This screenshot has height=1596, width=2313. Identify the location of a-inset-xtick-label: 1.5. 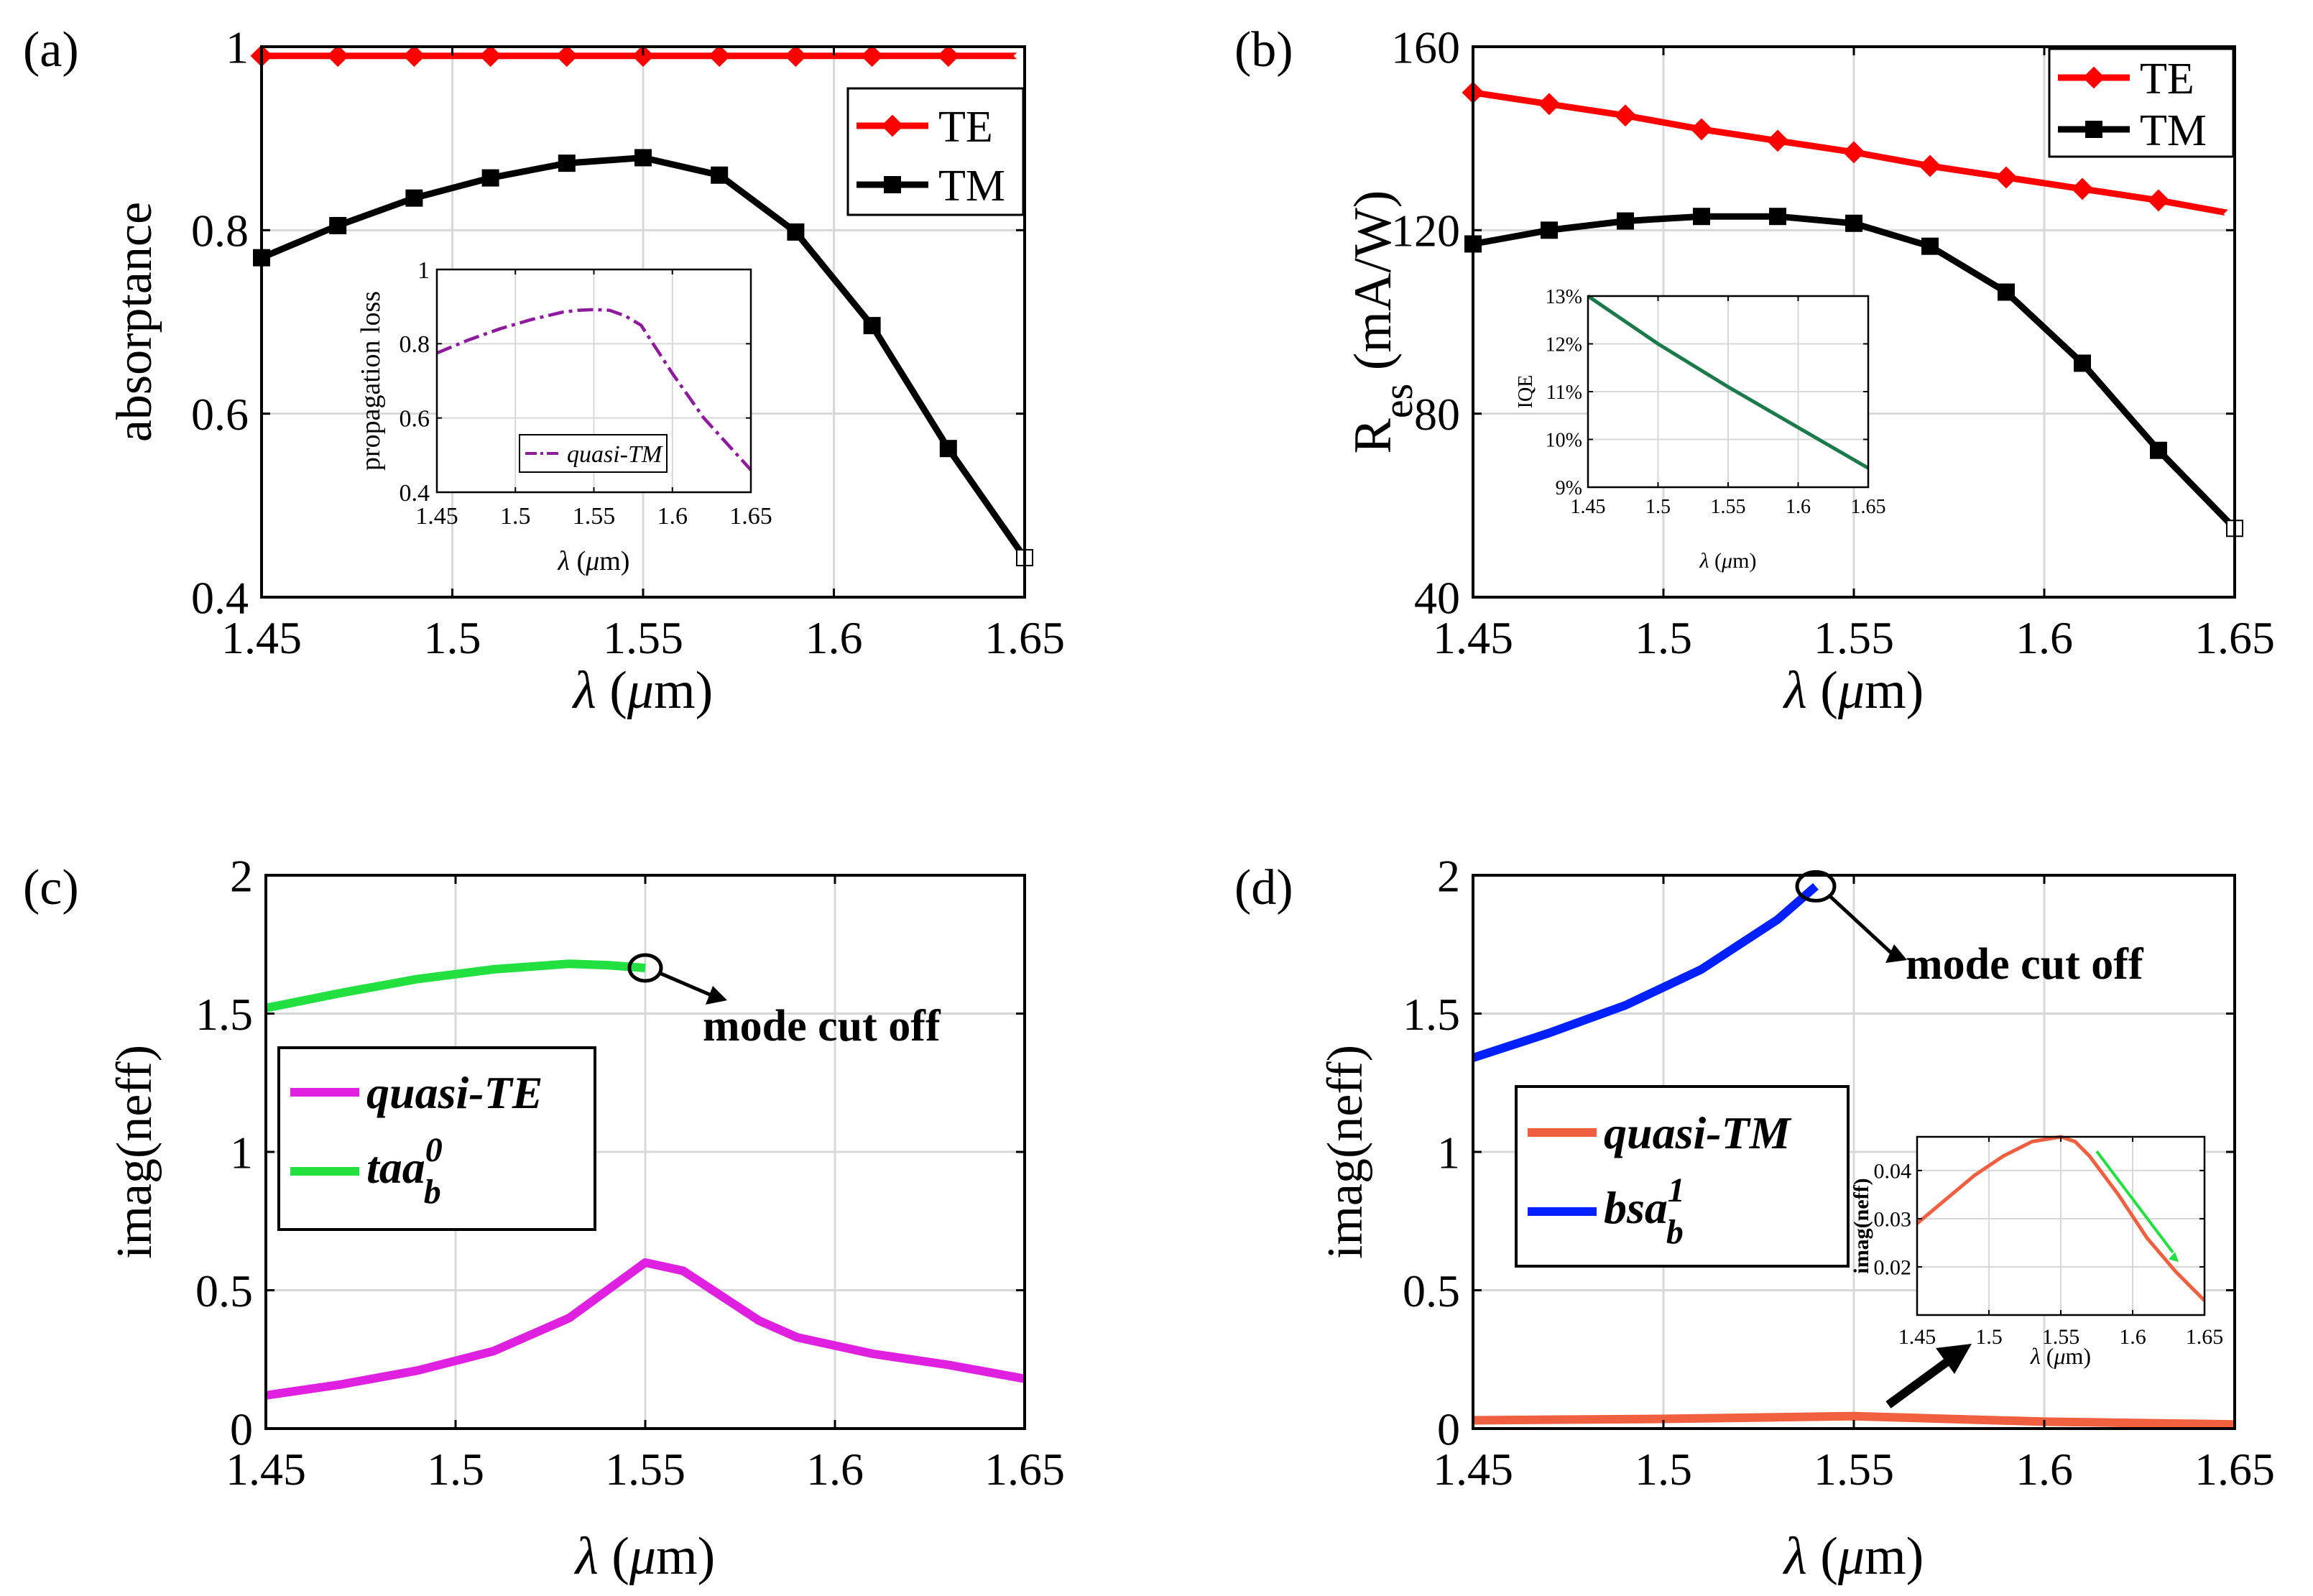
(515, 516).